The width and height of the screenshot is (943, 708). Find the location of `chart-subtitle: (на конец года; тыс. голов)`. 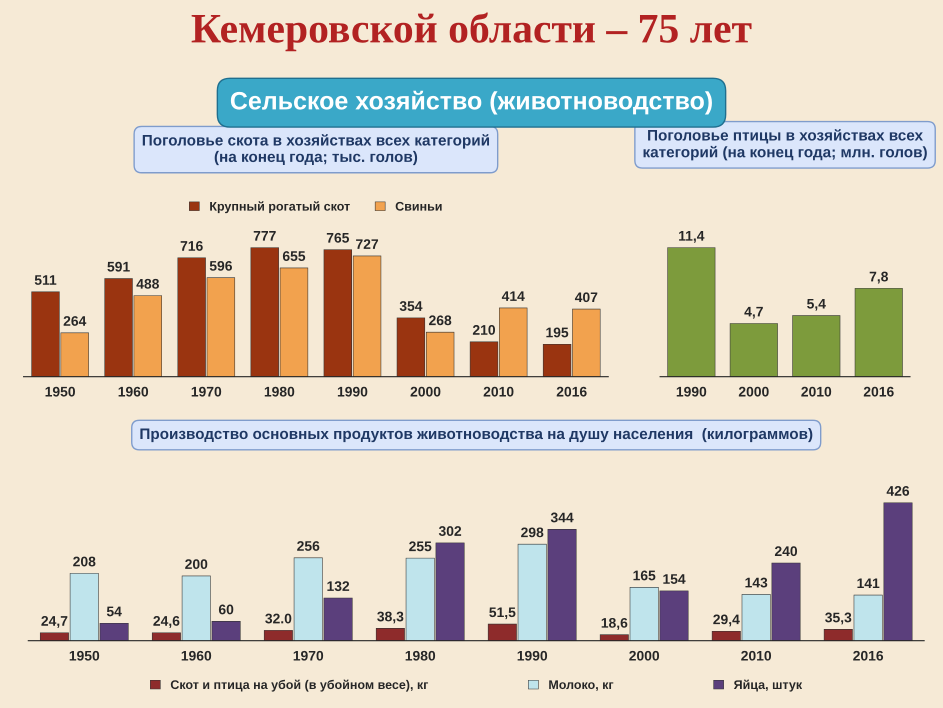

chart-subtitle: (на конец года; тыс. голов) is located at coordinates (316, 158).